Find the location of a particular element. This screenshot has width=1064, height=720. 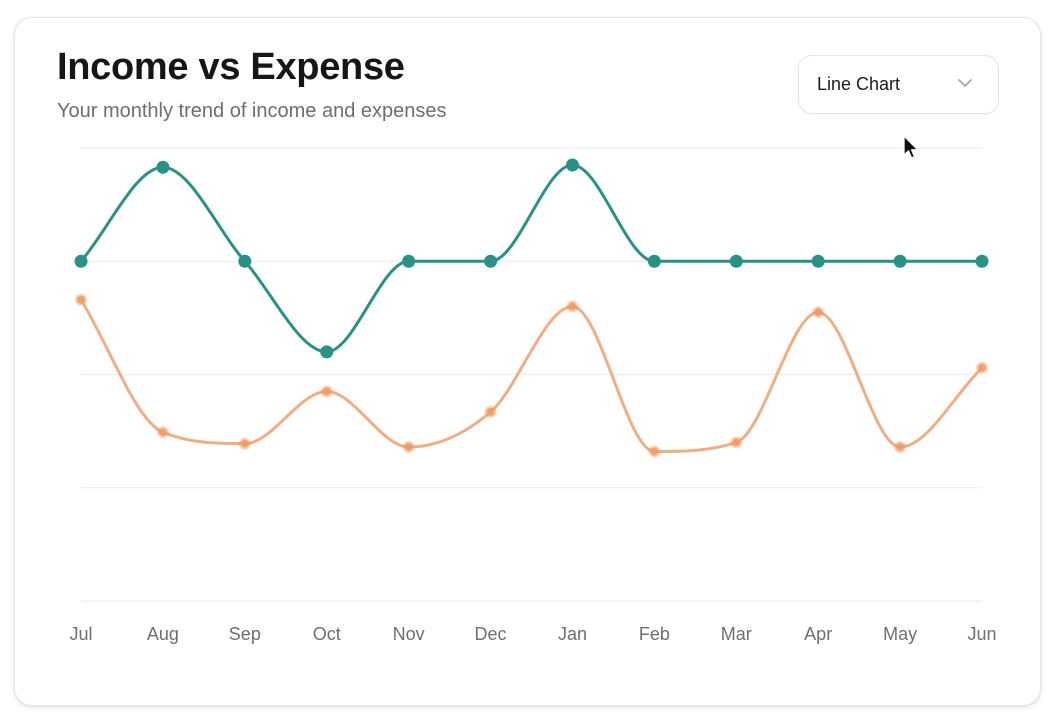

mouse-cursor-icon is located at coordinates (911, 147).